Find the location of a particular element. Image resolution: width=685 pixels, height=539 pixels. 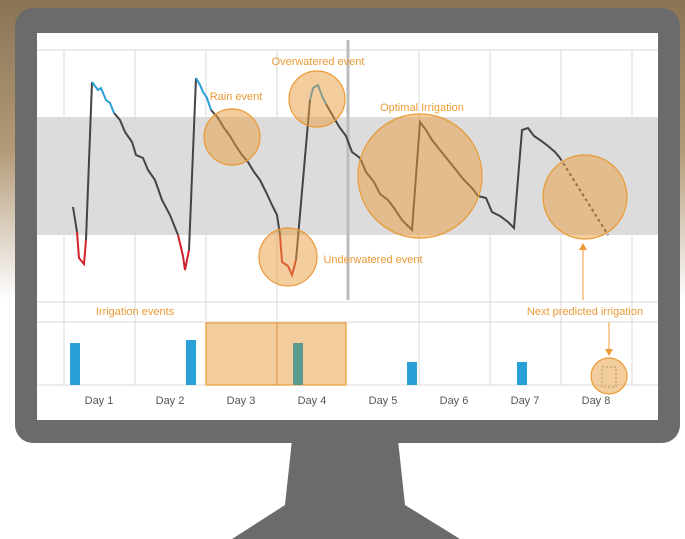

rain-highlight is located at coordinates (276, 354).